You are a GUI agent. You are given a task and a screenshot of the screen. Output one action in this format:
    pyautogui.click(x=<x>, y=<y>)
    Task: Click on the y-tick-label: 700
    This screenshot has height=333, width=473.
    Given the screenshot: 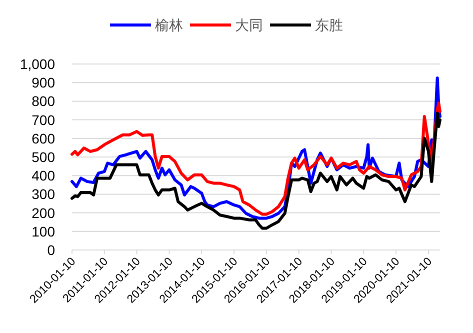 What is the action you would take?
    pyautogui.click(x=44, y=120)
    